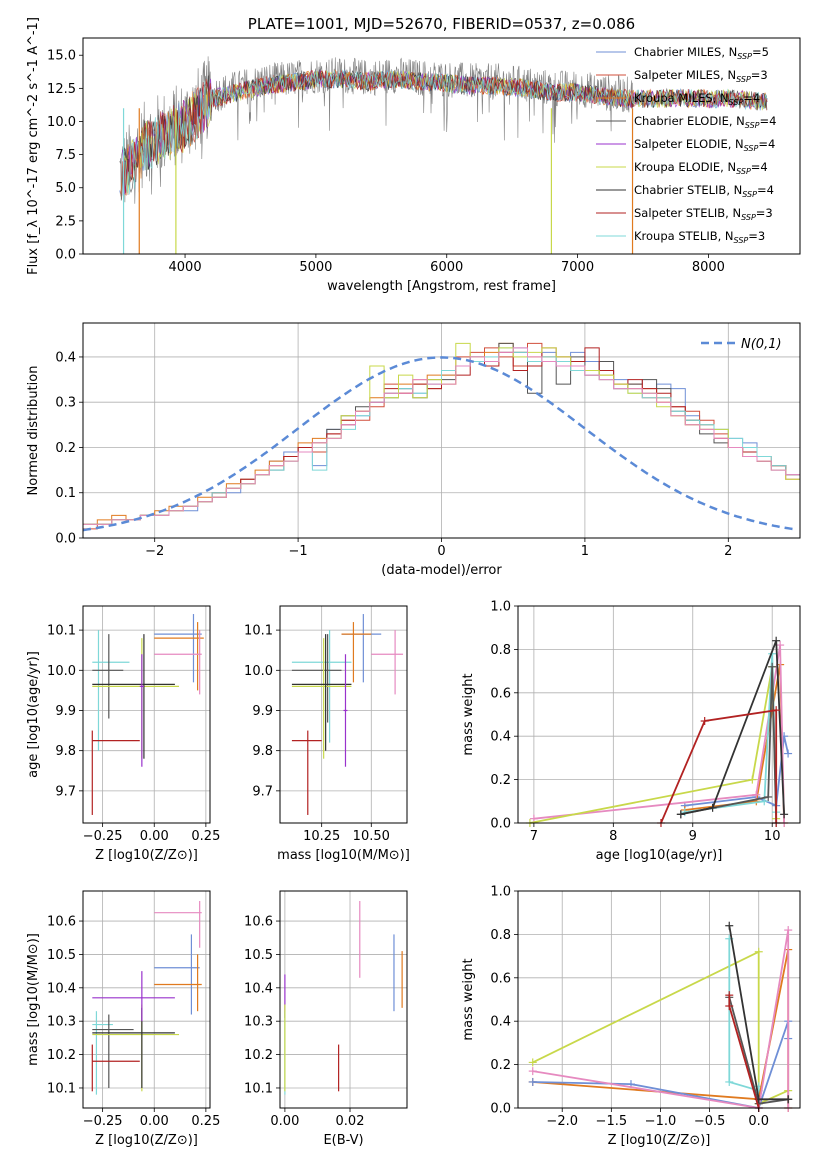 This screenshot has height=1170, width=819. I want to click on x-axis-label: wavelength [Angstrom, rest frame], so click(441, 286).